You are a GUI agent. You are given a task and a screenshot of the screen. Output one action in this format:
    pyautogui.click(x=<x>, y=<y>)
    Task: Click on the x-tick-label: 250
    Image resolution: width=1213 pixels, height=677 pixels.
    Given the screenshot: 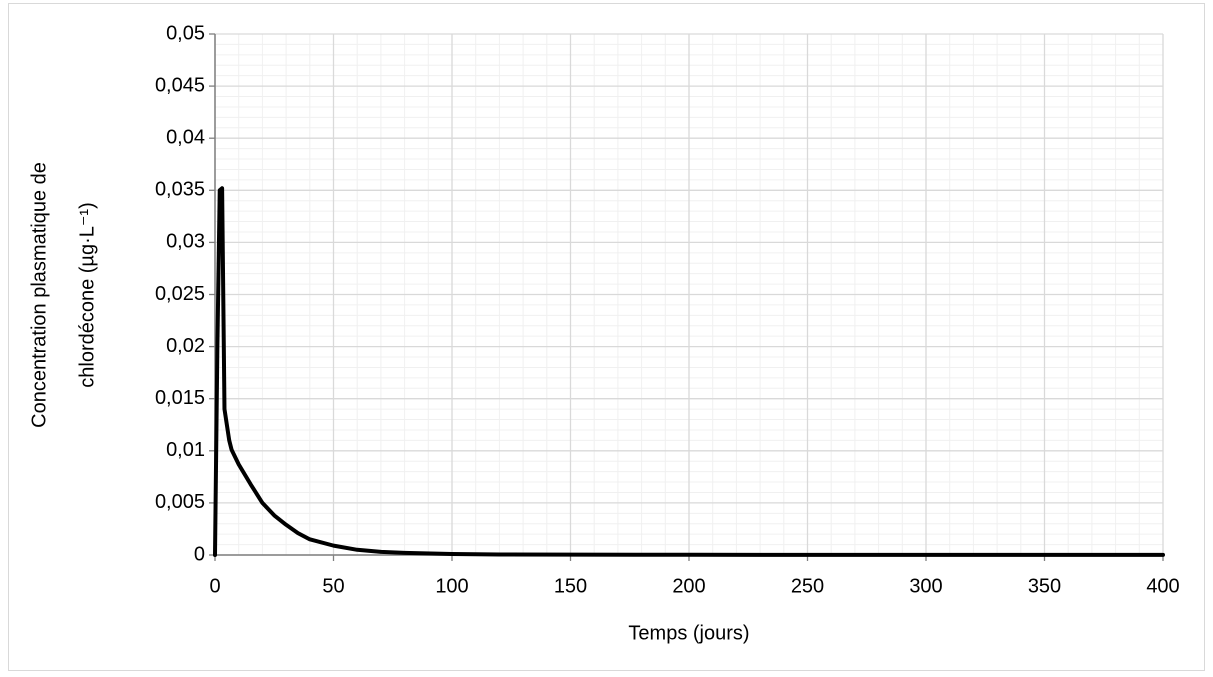 What is the action you would take?
    pyautogui.click(x=807, y=586)
    